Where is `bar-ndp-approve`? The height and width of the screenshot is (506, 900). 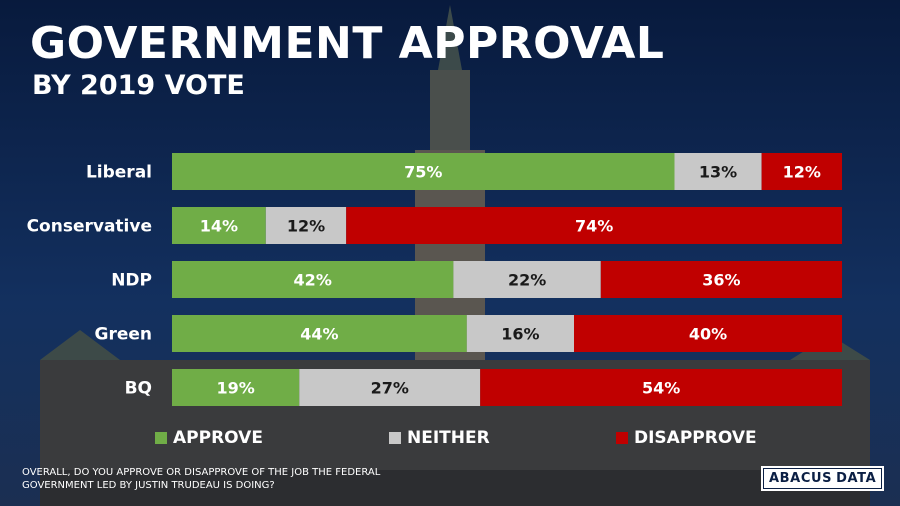
bar-ndp-approve is located at coordinates (313, 279).